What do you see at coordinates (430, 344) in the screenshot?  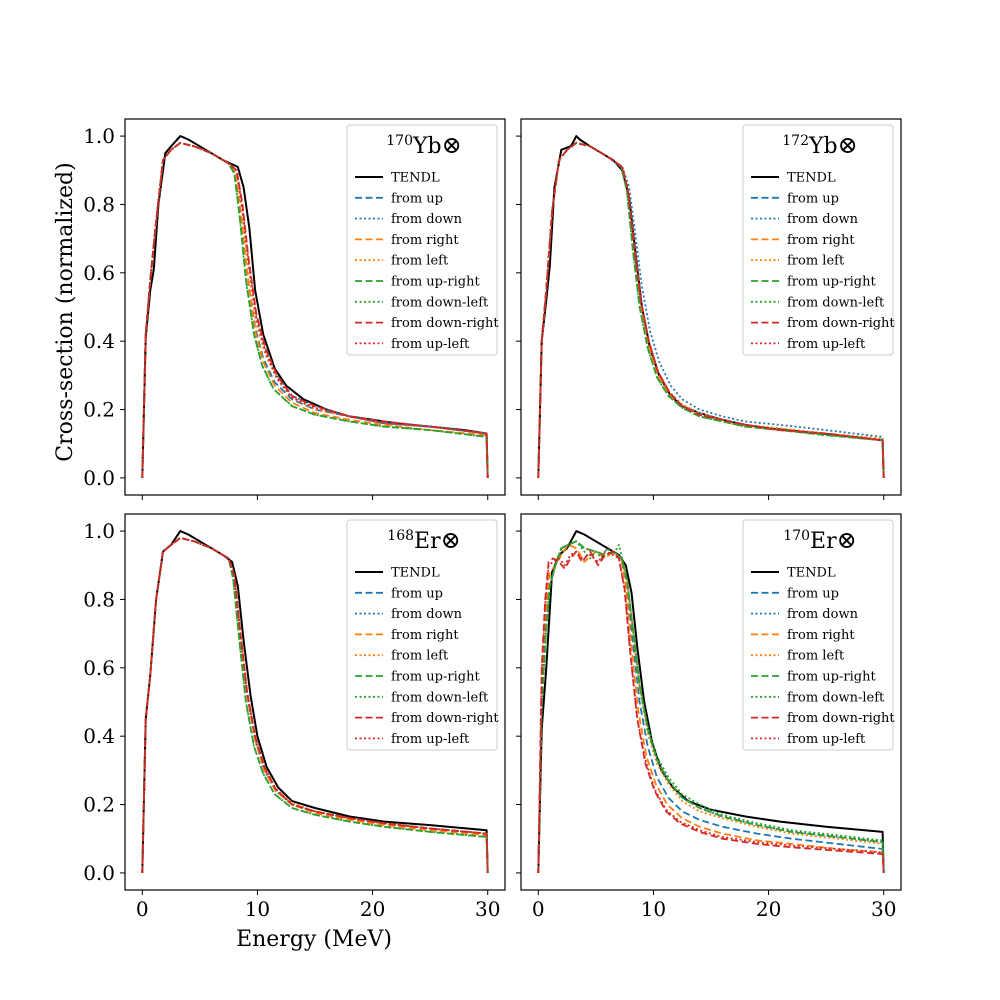 I see `legend-label: from up-left` at bounding box center [430, 344].